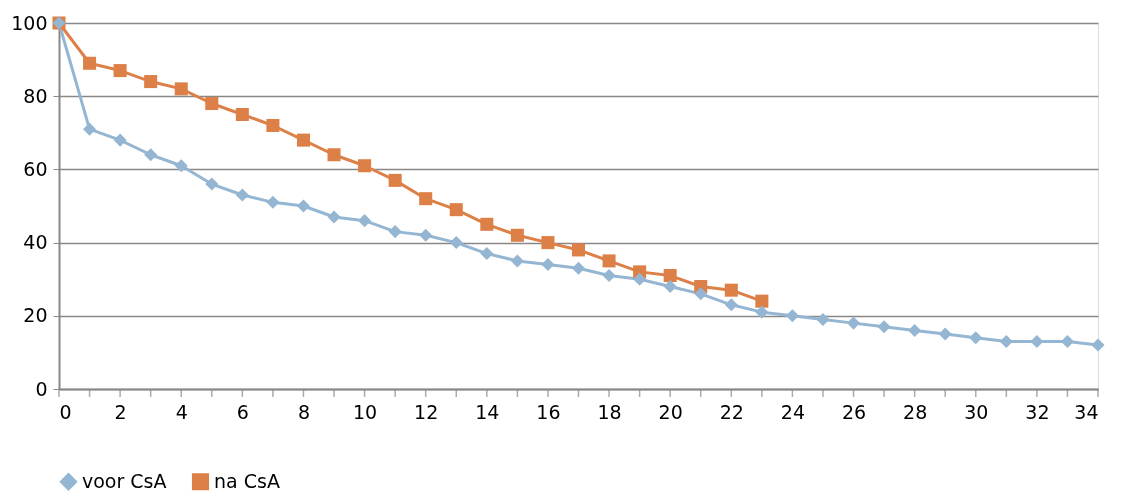 The width and height of the screenshot is (1121, 502). What do you see at coordinates (426, 411) in the screenshot?
I see `x-tick-label: 12` at bounding box center [426, 411].